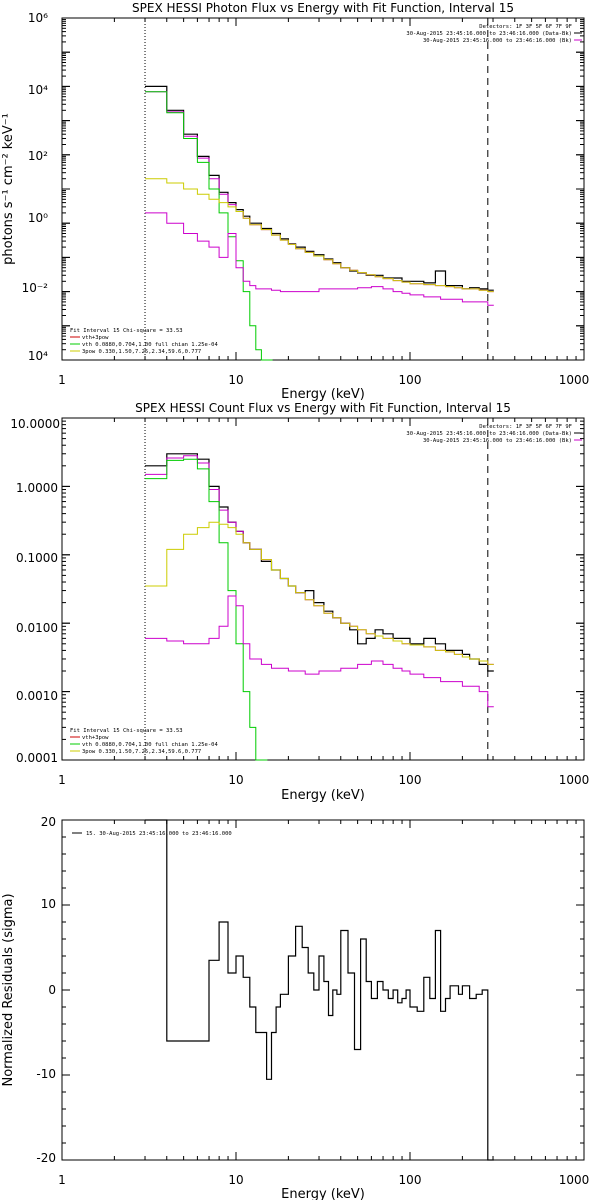 The width and height of the screenshot is (600, 1200). Describe the element at coordinates (319, 259) in the screenshot. I see `photon-flux-background-series` at that location.